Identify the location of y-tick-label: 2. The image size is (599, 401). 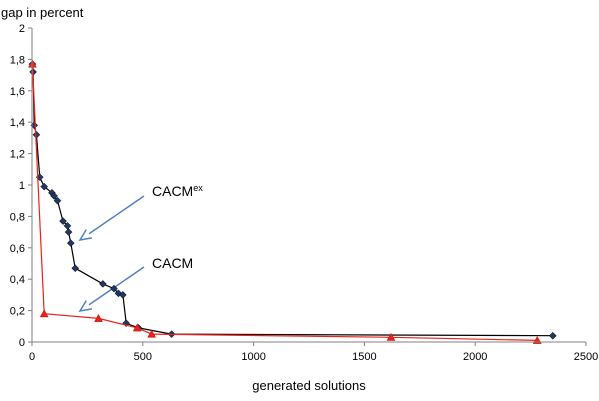
(22, 29).